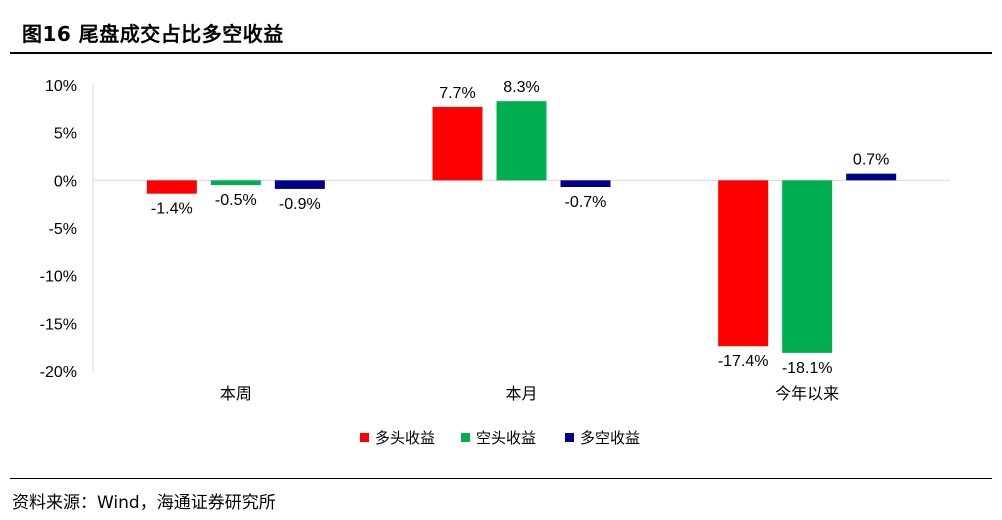 This screenshot has height=520, width=1002. I want to click on x-category-label: 本月, so click(521, 394).